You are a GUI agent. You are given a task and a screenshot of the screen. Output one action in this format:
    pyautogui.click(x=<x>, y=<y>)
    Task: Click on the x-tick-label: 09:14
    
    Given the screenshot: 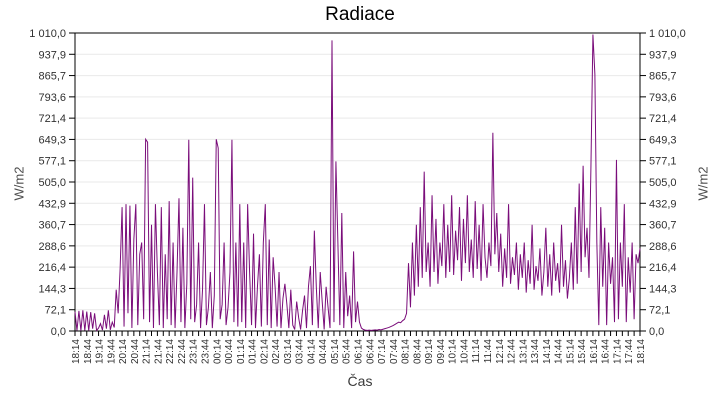 What is the action you would take?
    pyautogui.click(x=429, y=351)
    